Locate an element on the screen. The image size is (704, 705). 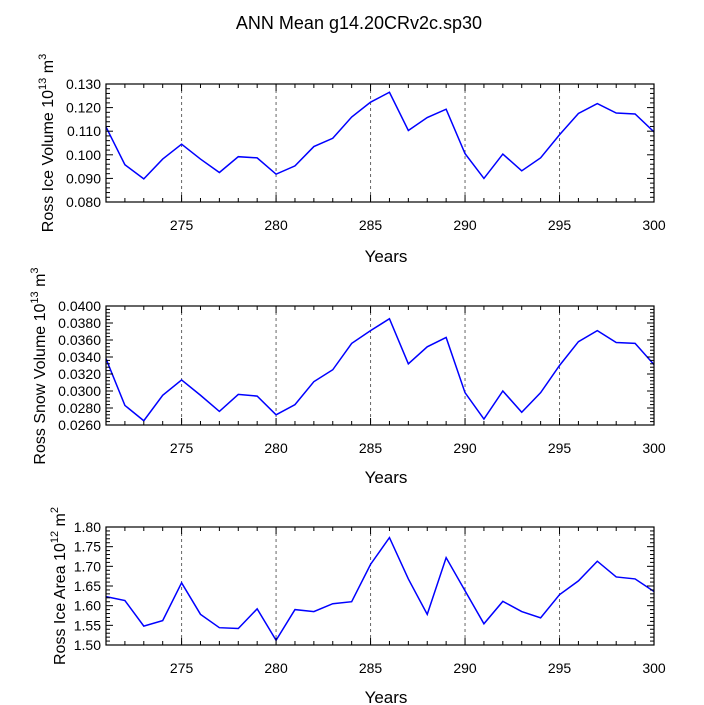
y-tick-label: 0.0380 is located at coordinates (79, 323).